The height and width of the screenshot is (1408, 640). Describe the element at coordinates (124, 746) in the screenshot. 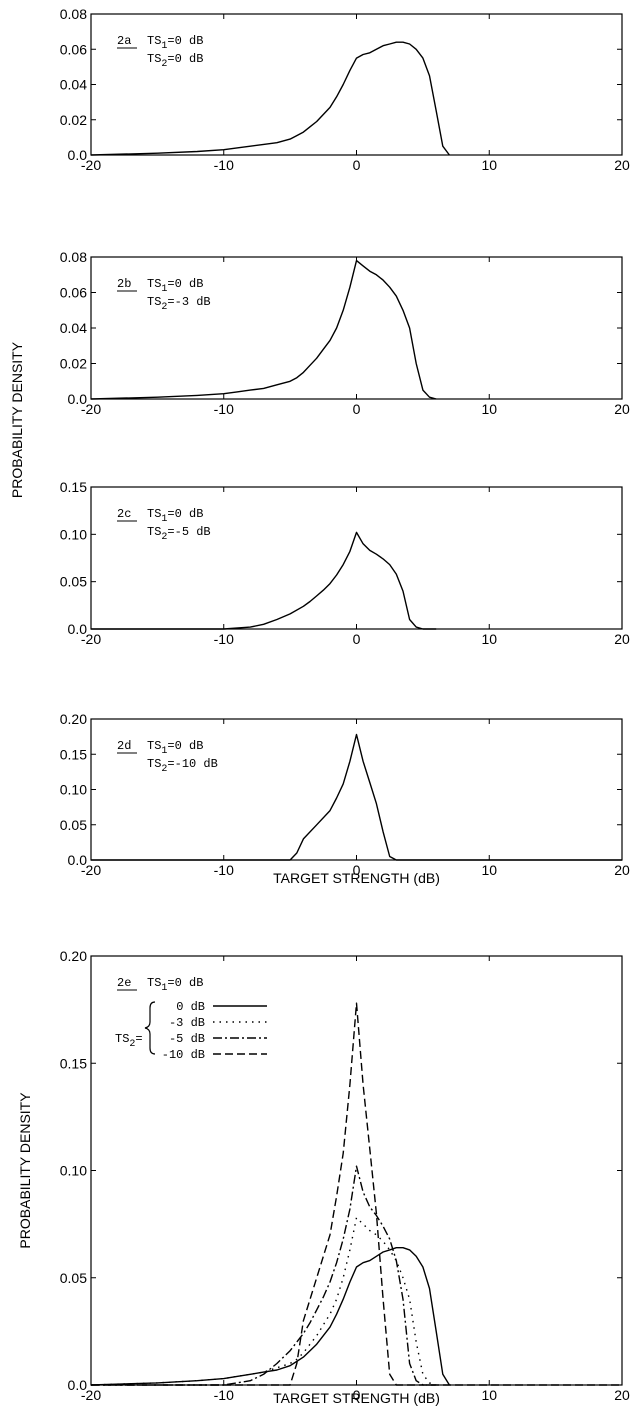

I see `panel-label: 2d` at that location.